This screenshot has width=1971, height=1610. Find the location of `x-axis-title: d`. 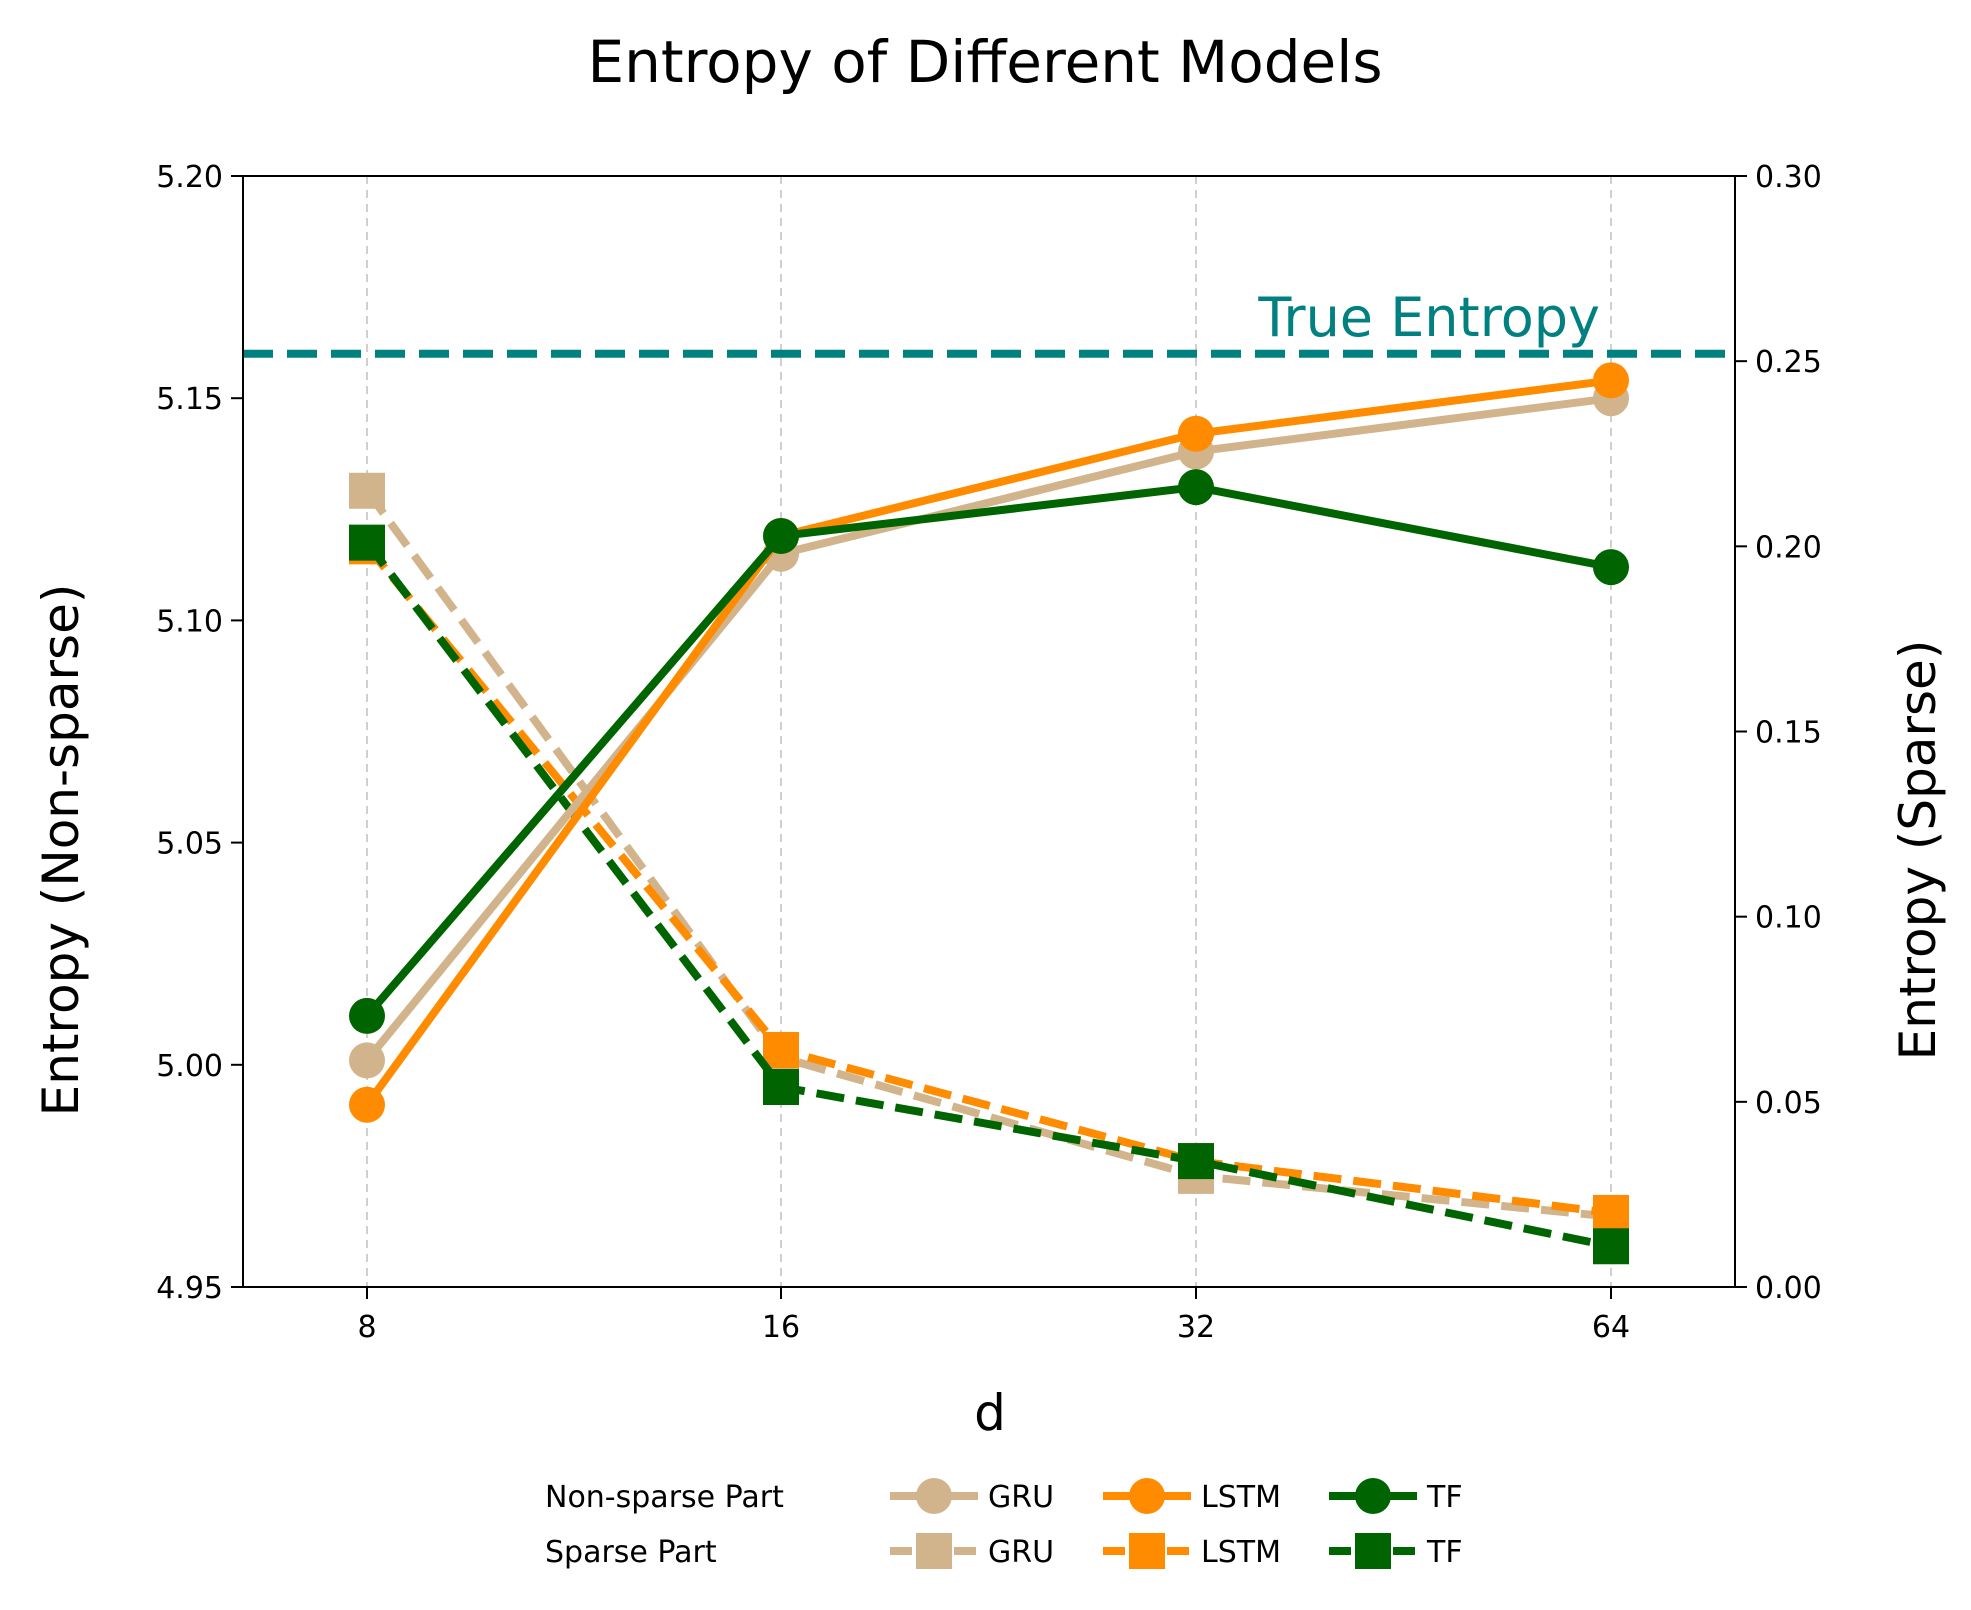

x-axis-title: d is located at coordinates (990, 1413).